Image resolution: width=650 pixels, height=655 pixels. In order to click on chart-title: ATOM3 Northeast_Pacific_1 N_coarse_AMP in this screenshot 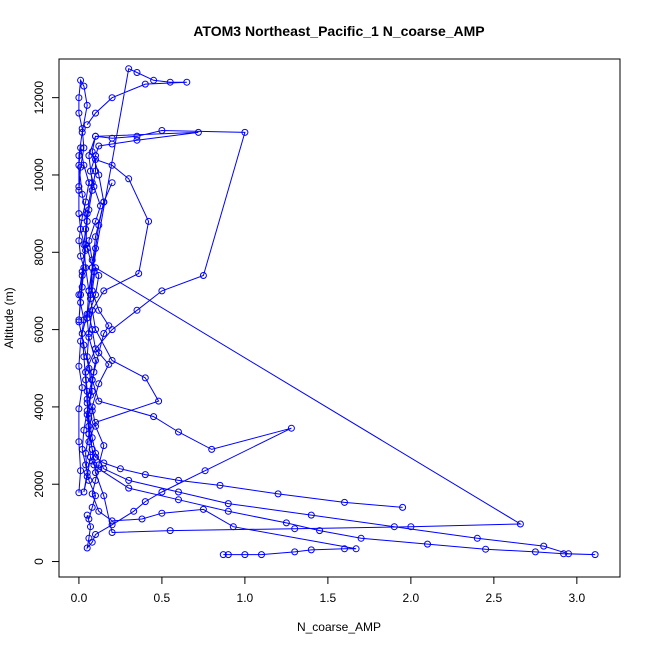, I will do `click(338, 31)`.